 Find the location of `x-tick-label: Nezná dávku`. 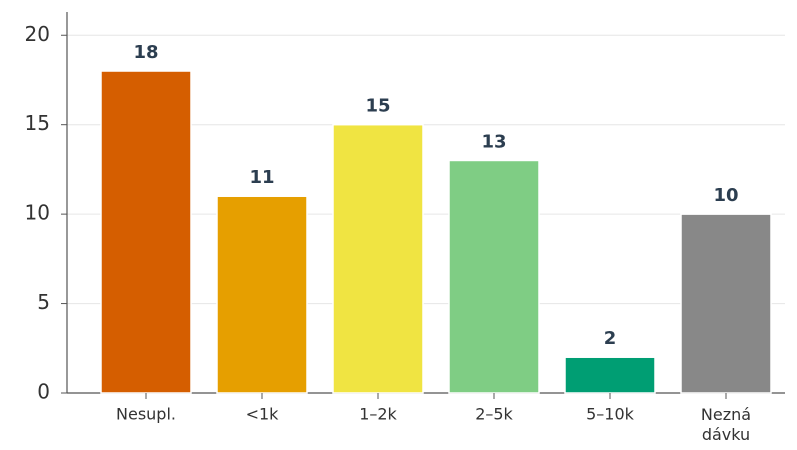

x-tick-label: Nezná dávku is located at coordinates (726, 424).